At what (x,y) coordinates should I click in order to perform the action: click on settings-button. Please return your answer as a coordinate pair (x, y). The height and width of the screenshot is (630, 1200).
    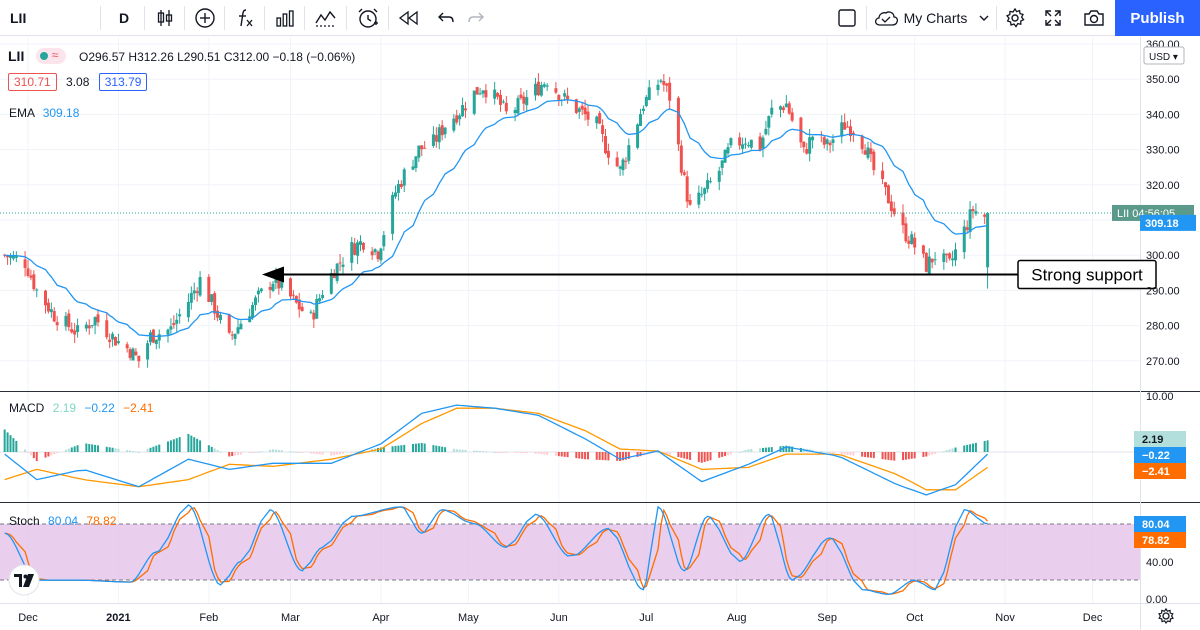
    Looking at the image, I should click on (1015, 18).